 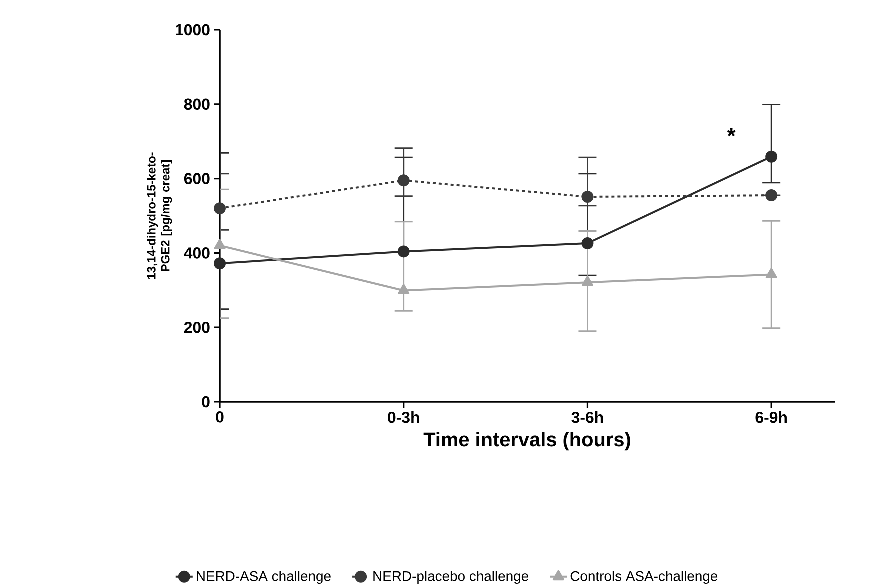 I want to click on legend-label: Controls ASA-challenge, so click(x=644, y=577).